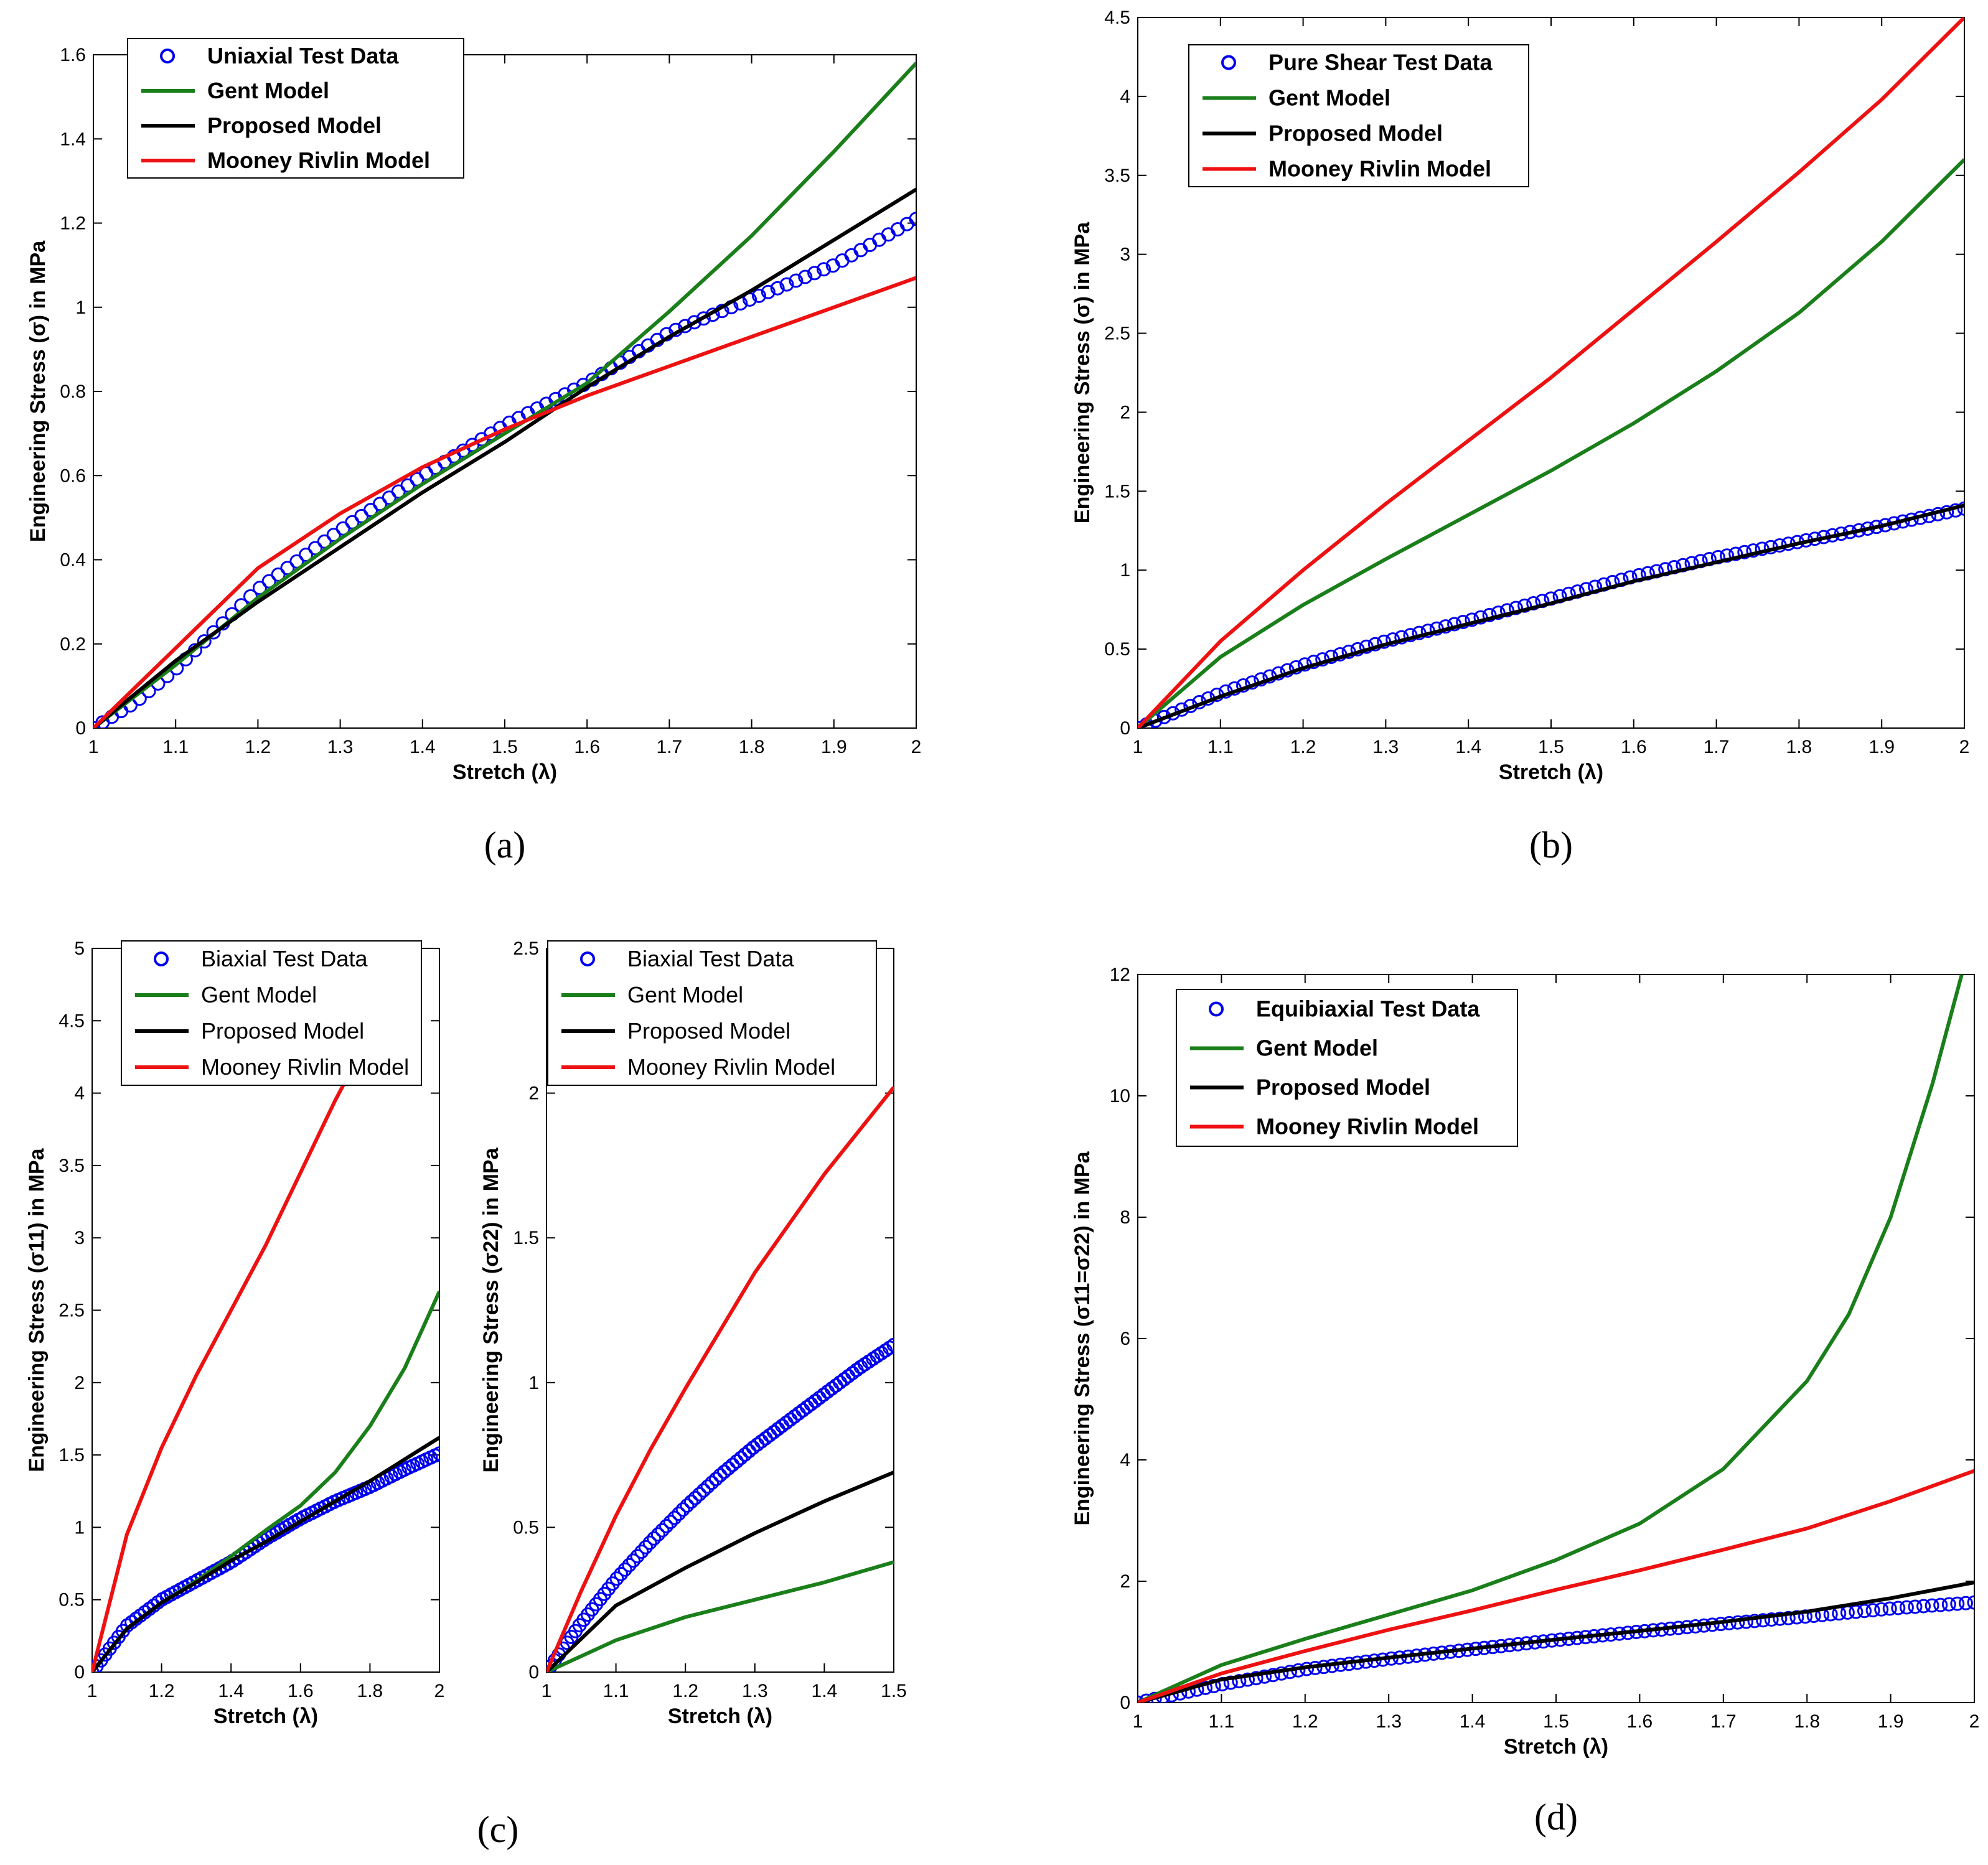  Describe the element at coordinates (79, 1238) in the screenshot. I see `y-tick-label-c1: 3` at that location.